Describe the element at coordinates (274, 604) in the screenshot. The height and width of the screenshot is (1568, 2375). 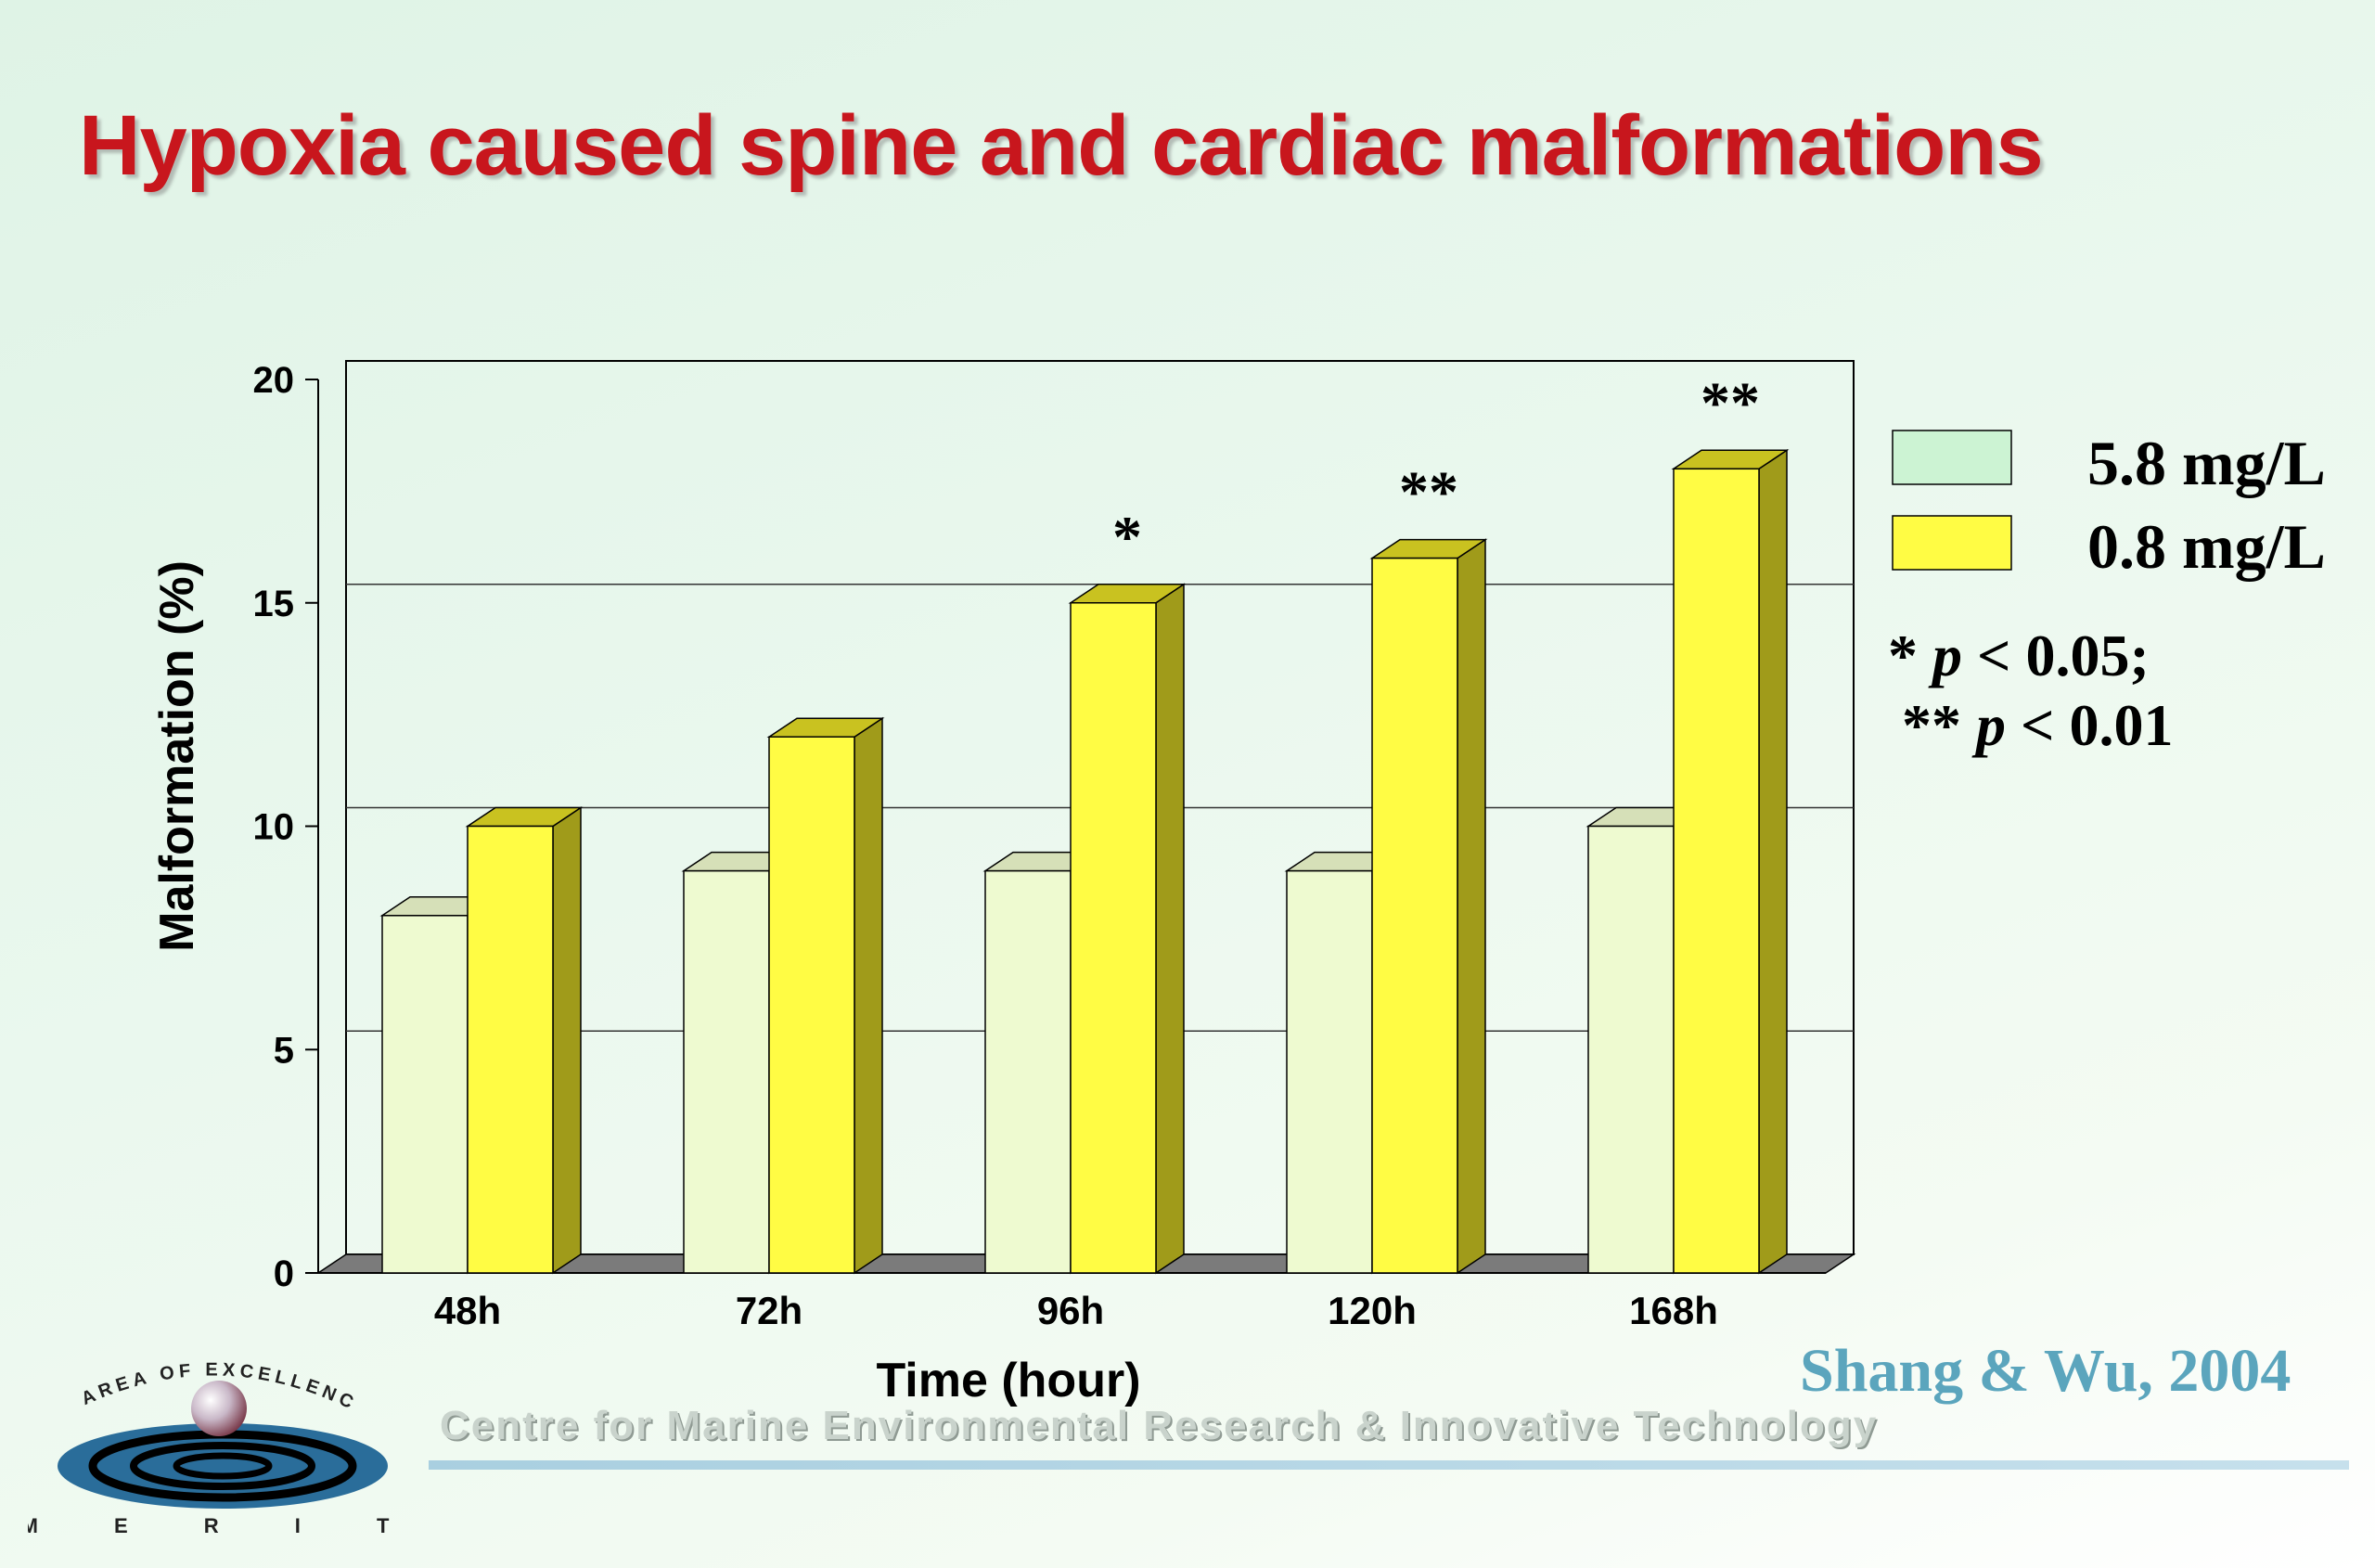
I see `y-tick-label-3: 15` at that location.